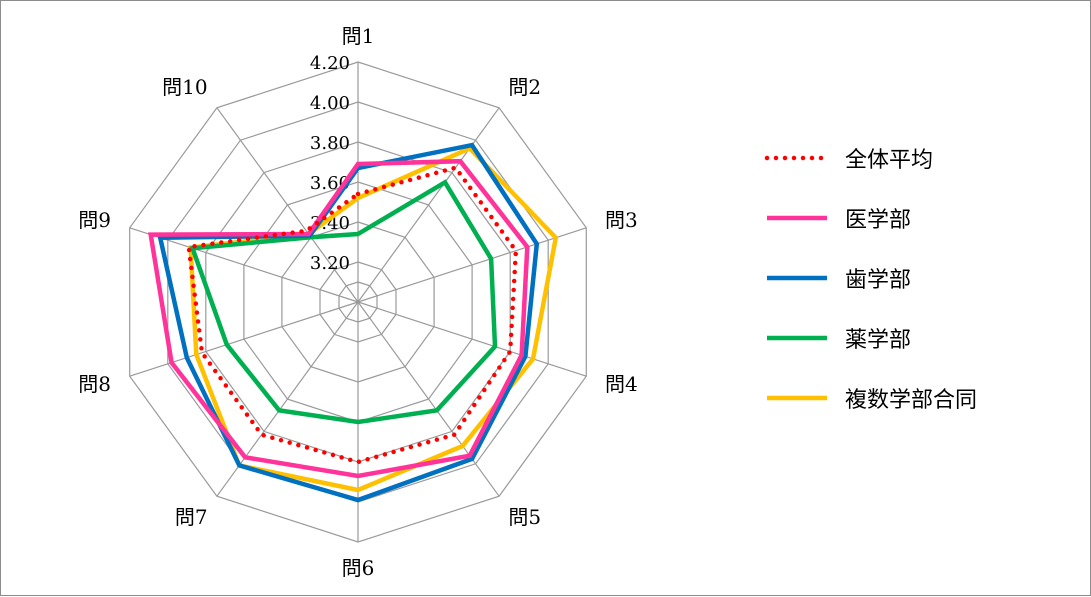 This screenshot has width=1091, height=597. I want to click on category-label: 問8, so click(94, 384).